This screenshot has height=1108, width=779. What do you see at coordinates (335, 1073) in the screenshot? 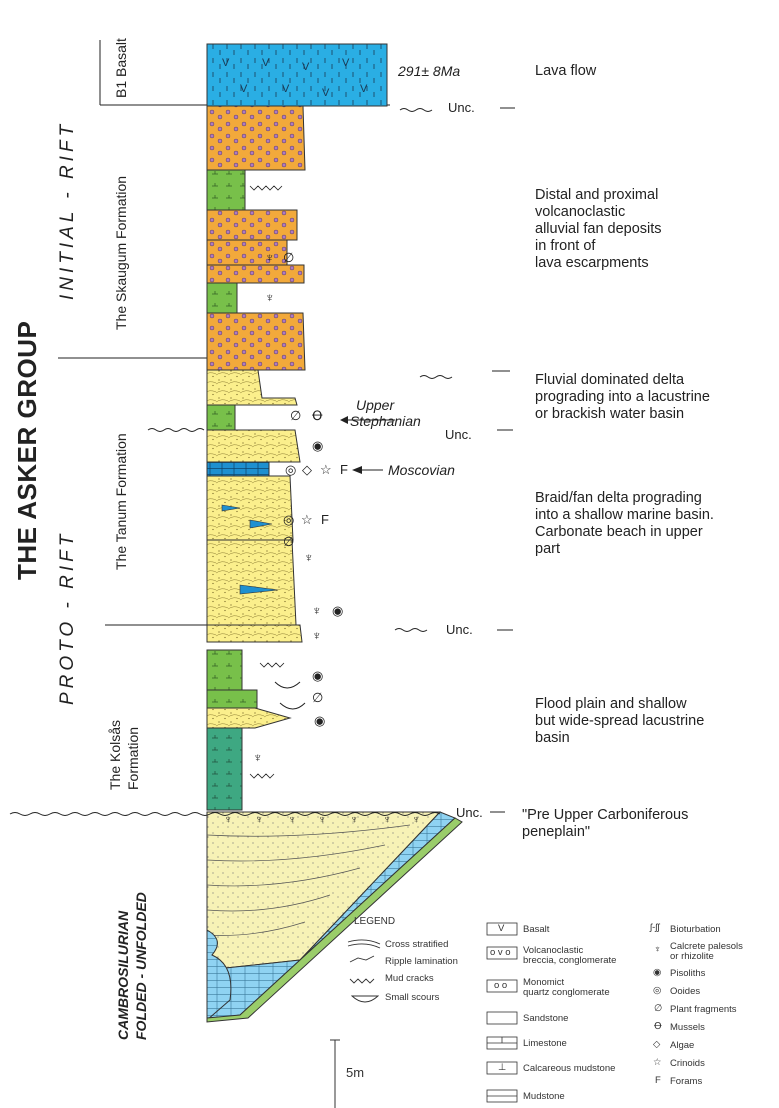
I see `legend-scale-bar` at bounding box center [335, 1073].